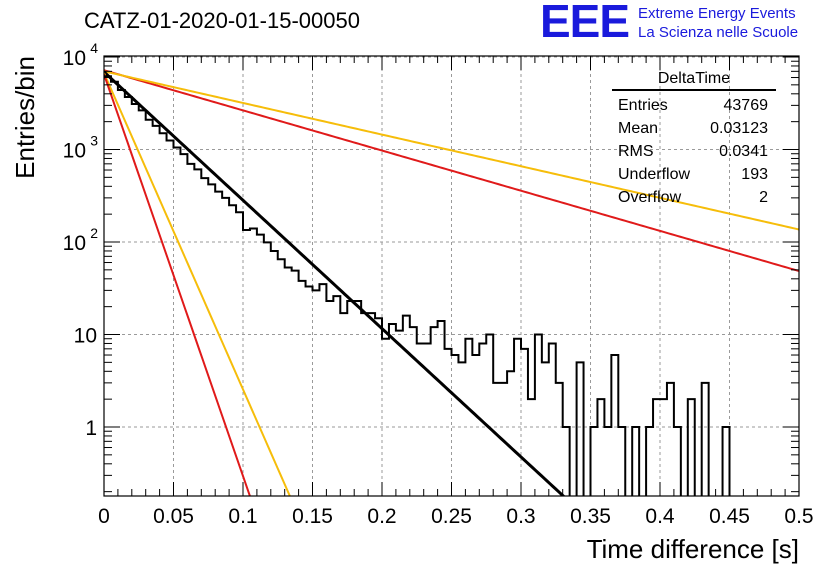 The image size is (836, 572). Describe the element at coordinates (763, 197) in the screenshot. I see `stats-value: 2` at that location.